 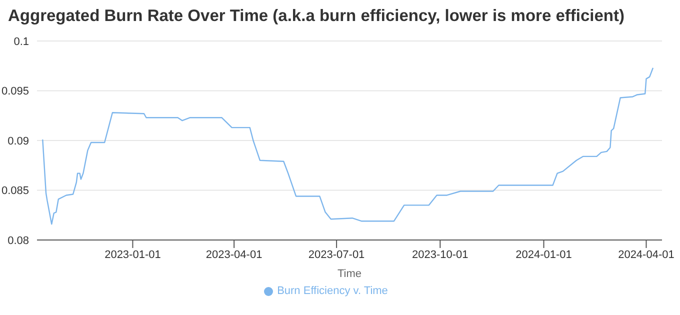 What do you see at coordinates (440, 254) in the screenshot?
I see `x-tick-label: 2023-10-01` at bounding box center [440, 254].